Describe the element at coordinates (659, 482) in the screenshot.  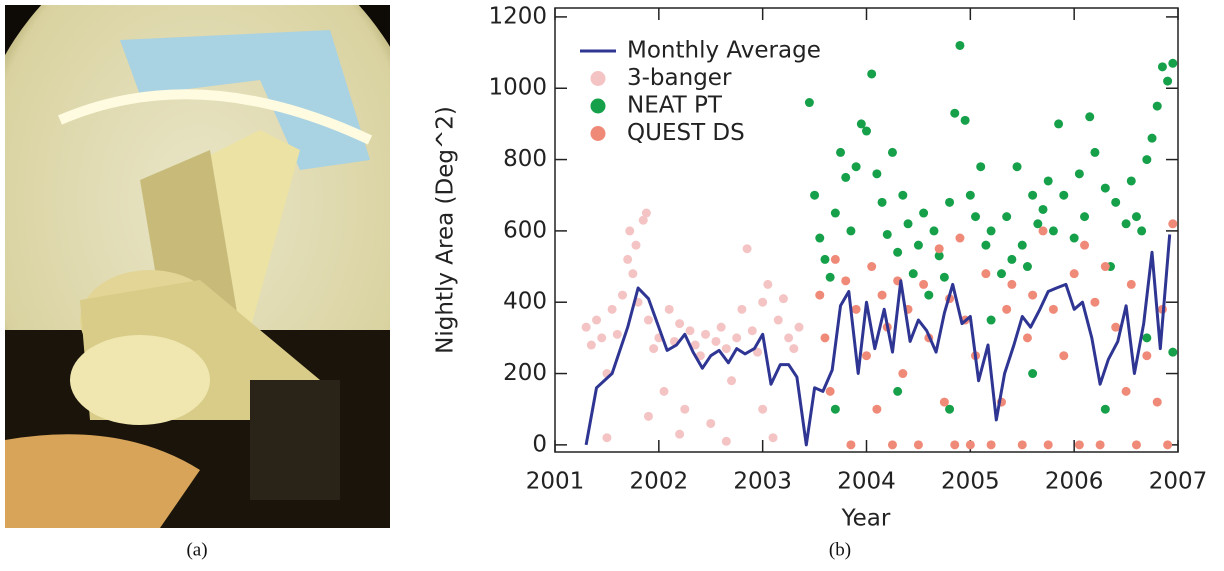
I see `x-tick-label: 2002` at that location.